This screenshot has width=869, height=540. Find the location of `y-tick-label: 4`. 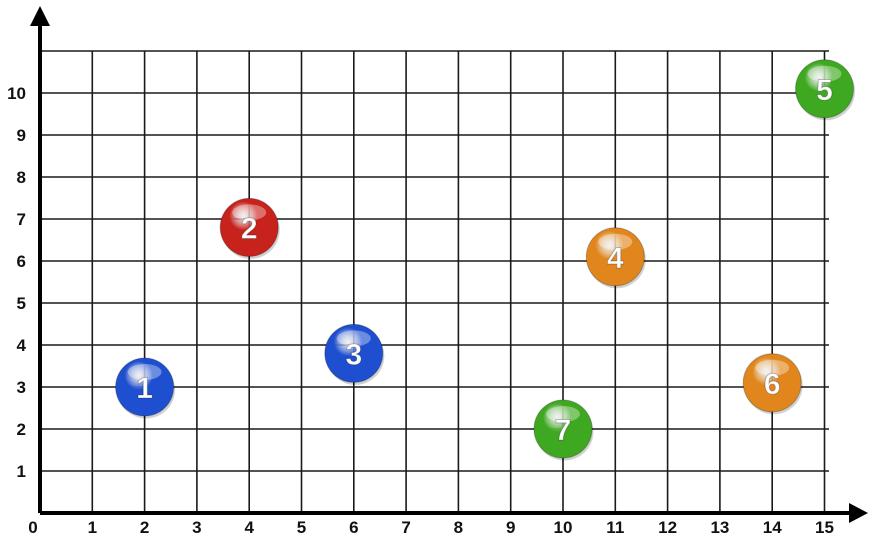

y-tick-label: 4 is located at coordinates (22, 345).